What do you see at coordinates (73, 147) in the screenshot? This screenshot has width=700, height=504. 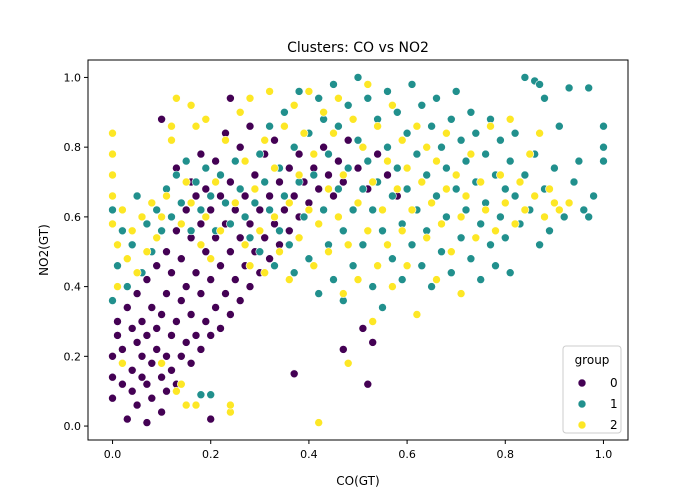 I see `y-tick-label: 0.8` at bounding box center [73, 147].